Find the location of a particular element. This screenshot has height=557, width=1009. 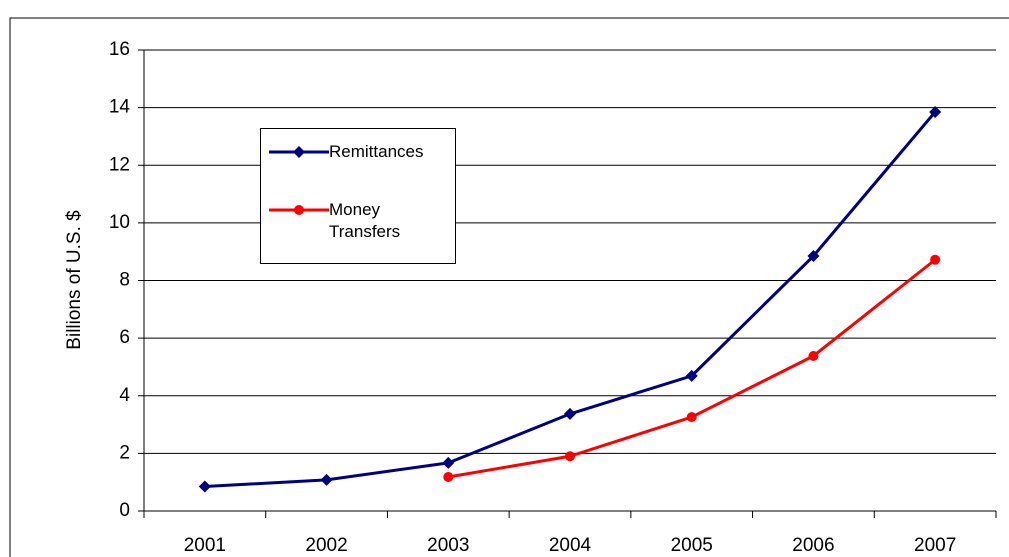

x-tick-label: 2006 is located at coordinates (813, 545).